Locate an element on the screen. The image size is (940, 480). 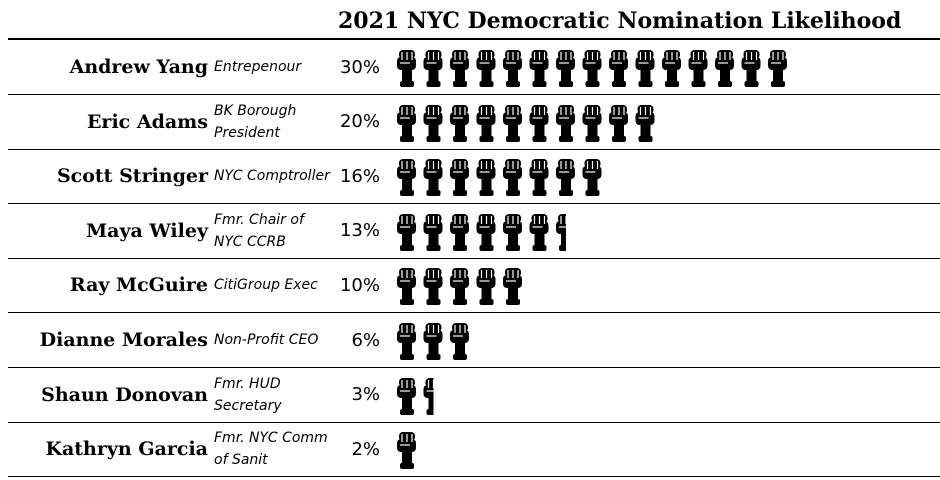
candidate-role: BK Borough President is located at coordinates (255, 121).